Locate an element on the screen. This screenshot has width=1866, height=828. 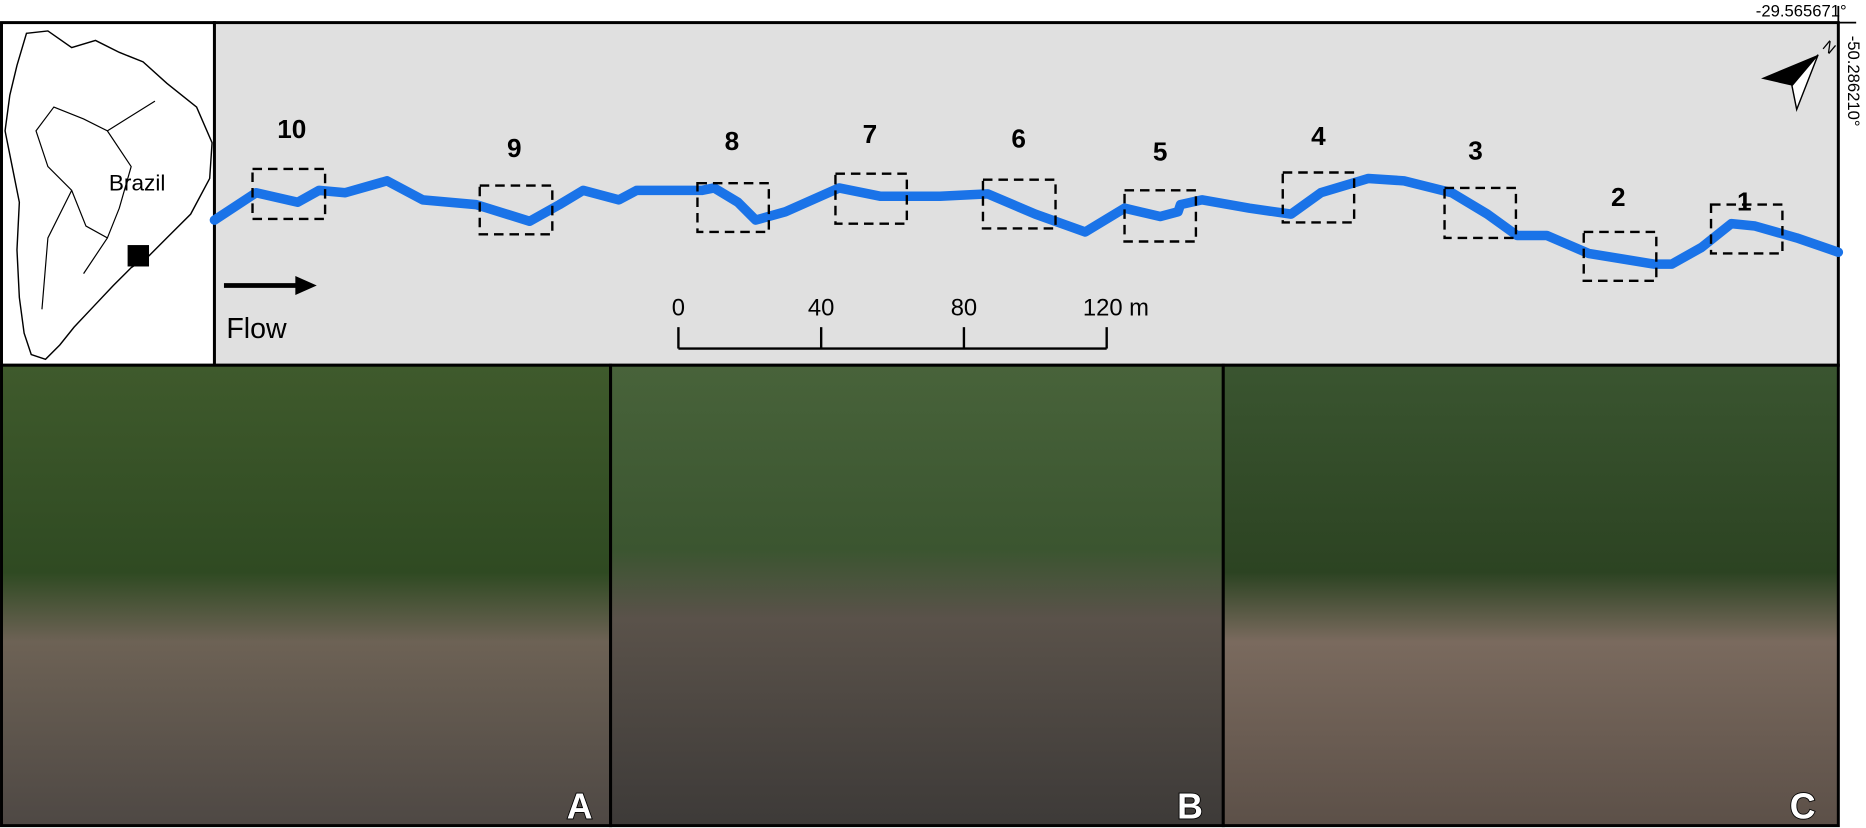
site-label: 2 is located at coordinates (1618, 197).